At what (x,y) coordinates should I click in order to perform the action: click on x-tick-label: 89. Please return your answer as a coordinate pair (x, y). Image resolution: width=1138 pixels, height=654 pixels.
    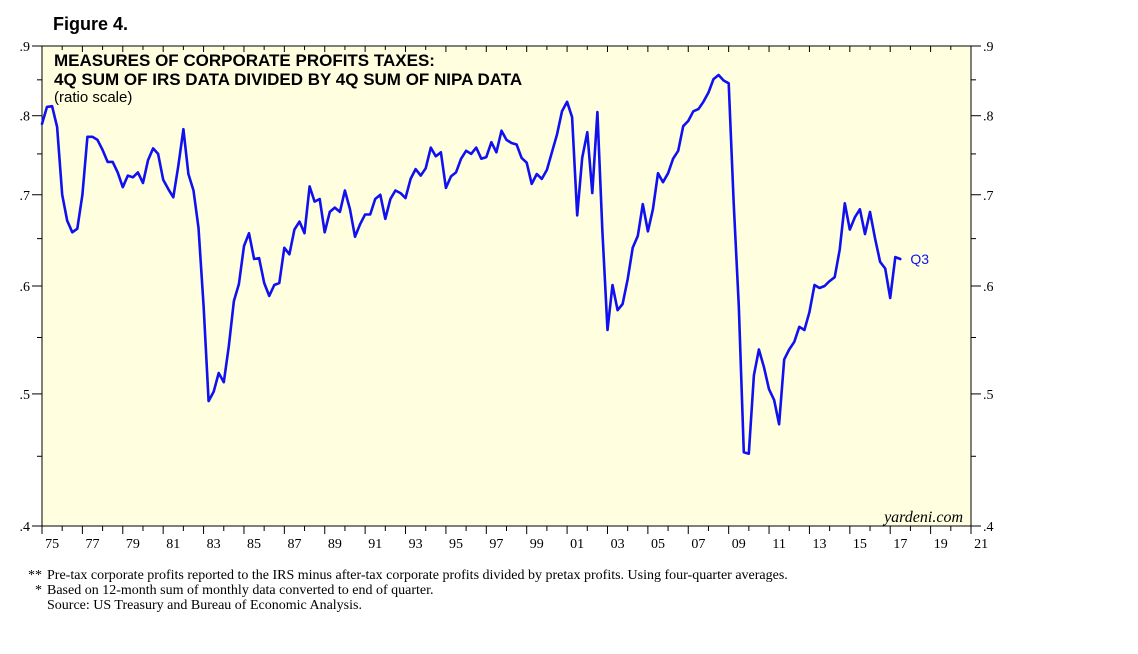
    Looking at the image, I should click on (335, 544).